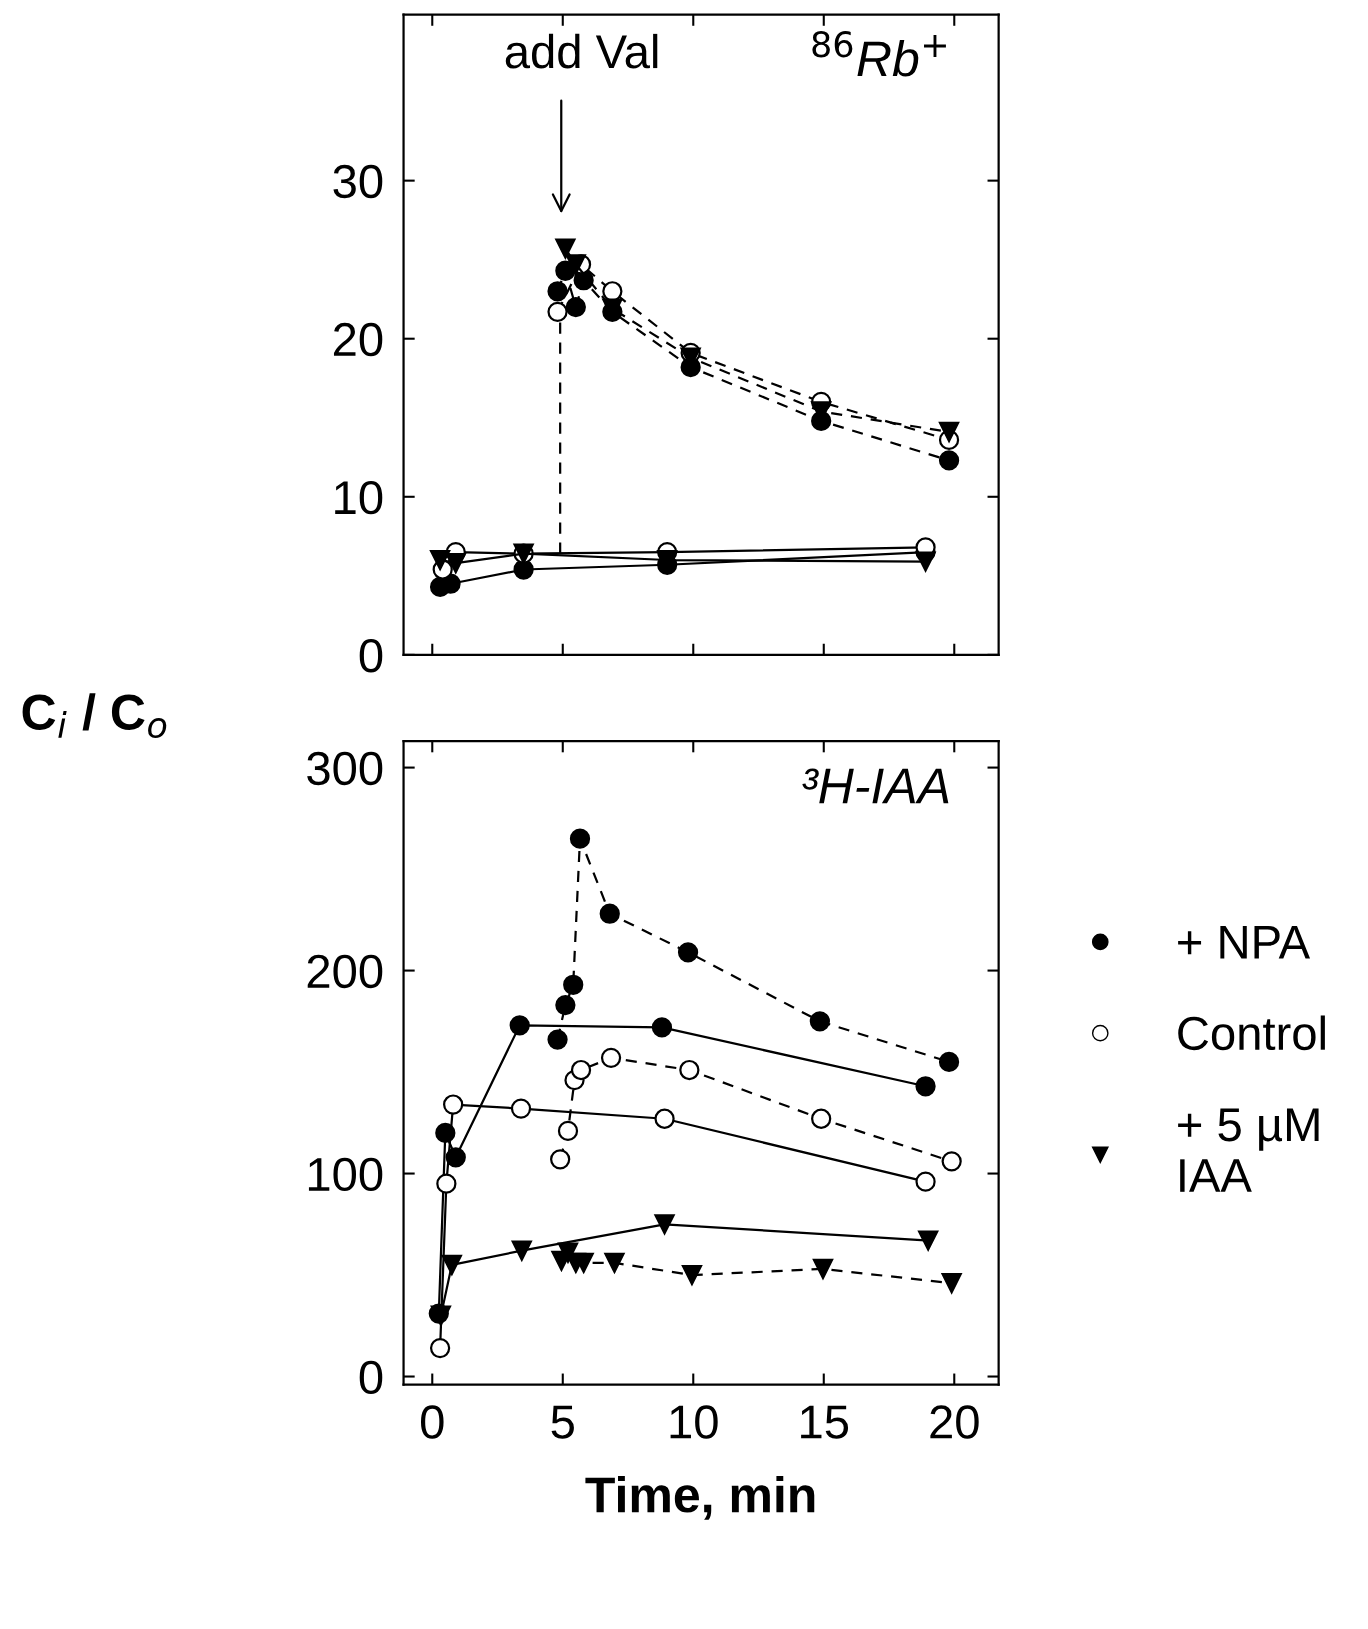  Describe the element at coordinates (1248, 1150) in the screenshot. I see `legend-label: + 5 µM IAA` at that location.